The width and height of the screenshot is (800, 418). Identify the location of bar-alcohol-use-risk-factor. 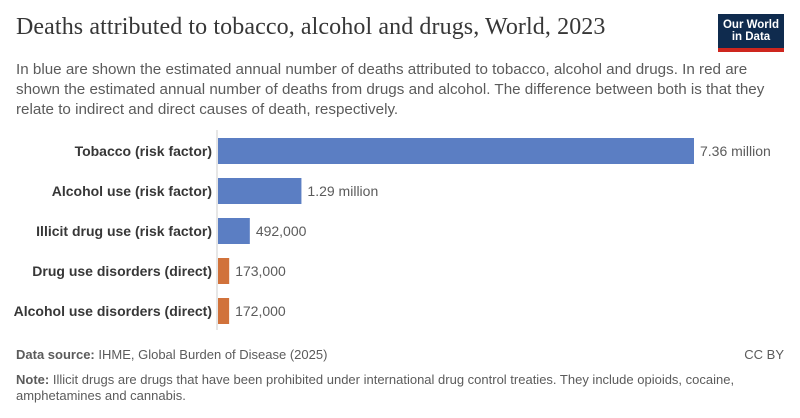
(260, 191).